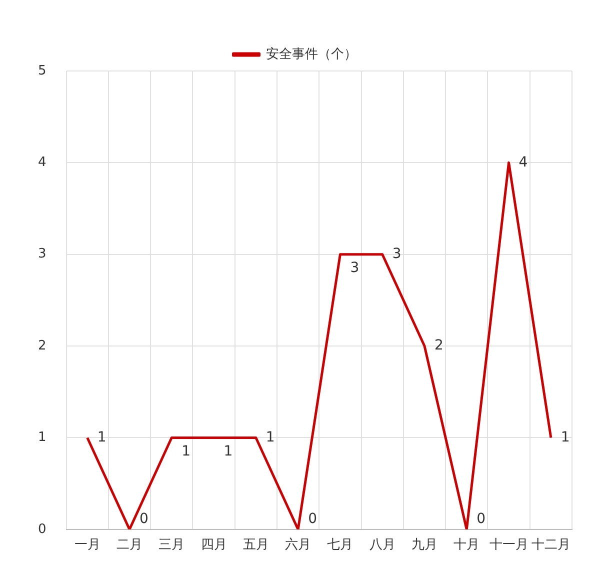 The width and height of the screenshot is (600, 579). What do you see at coordinates (382, 545) in the screenshot?
I see `x-tick-label: 八月` at bounding box center [382, 545].